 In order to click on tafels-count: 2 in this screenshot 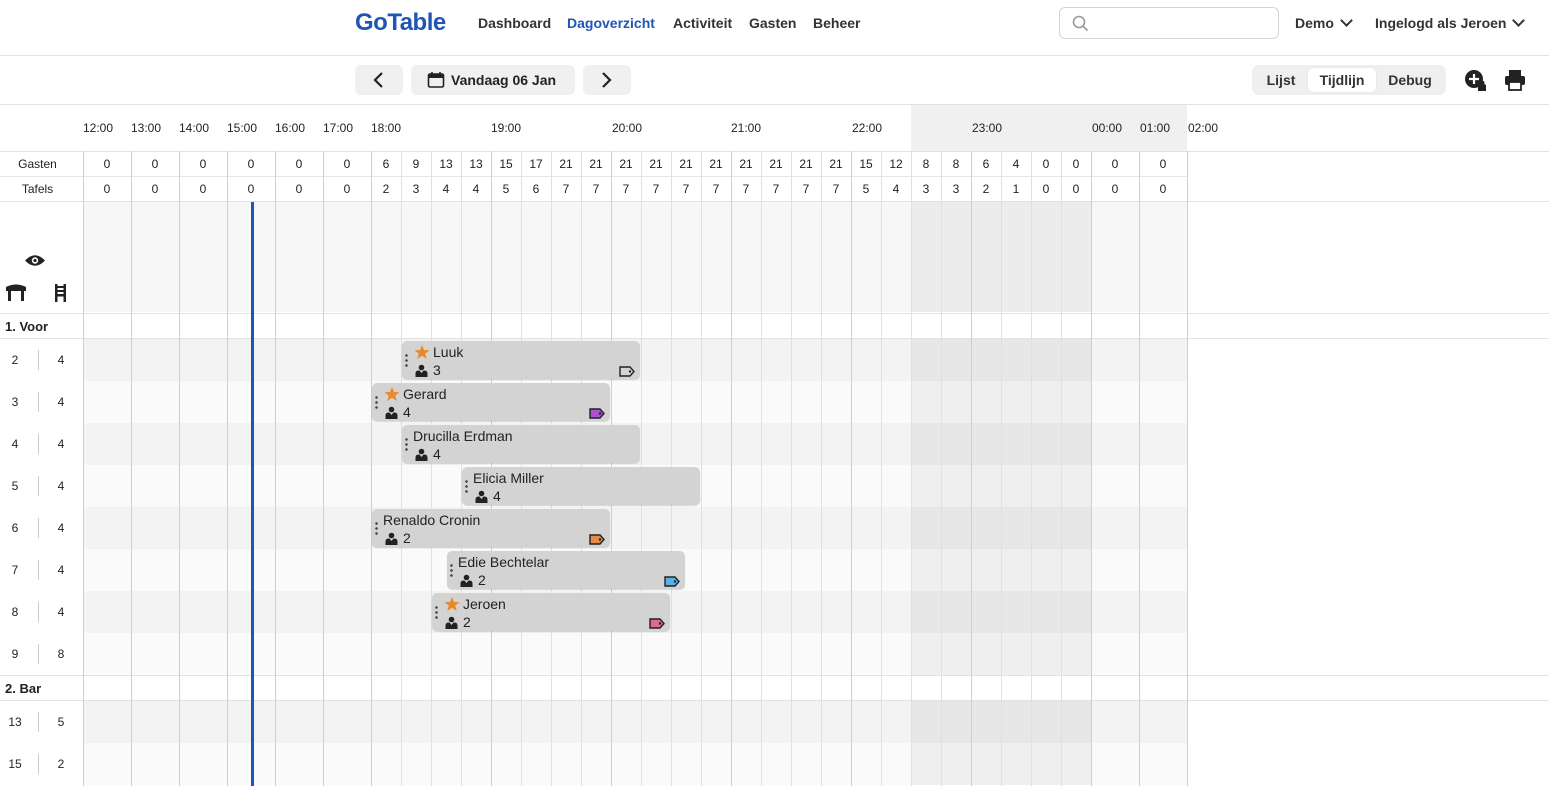, I will do `click(986, 189)`.